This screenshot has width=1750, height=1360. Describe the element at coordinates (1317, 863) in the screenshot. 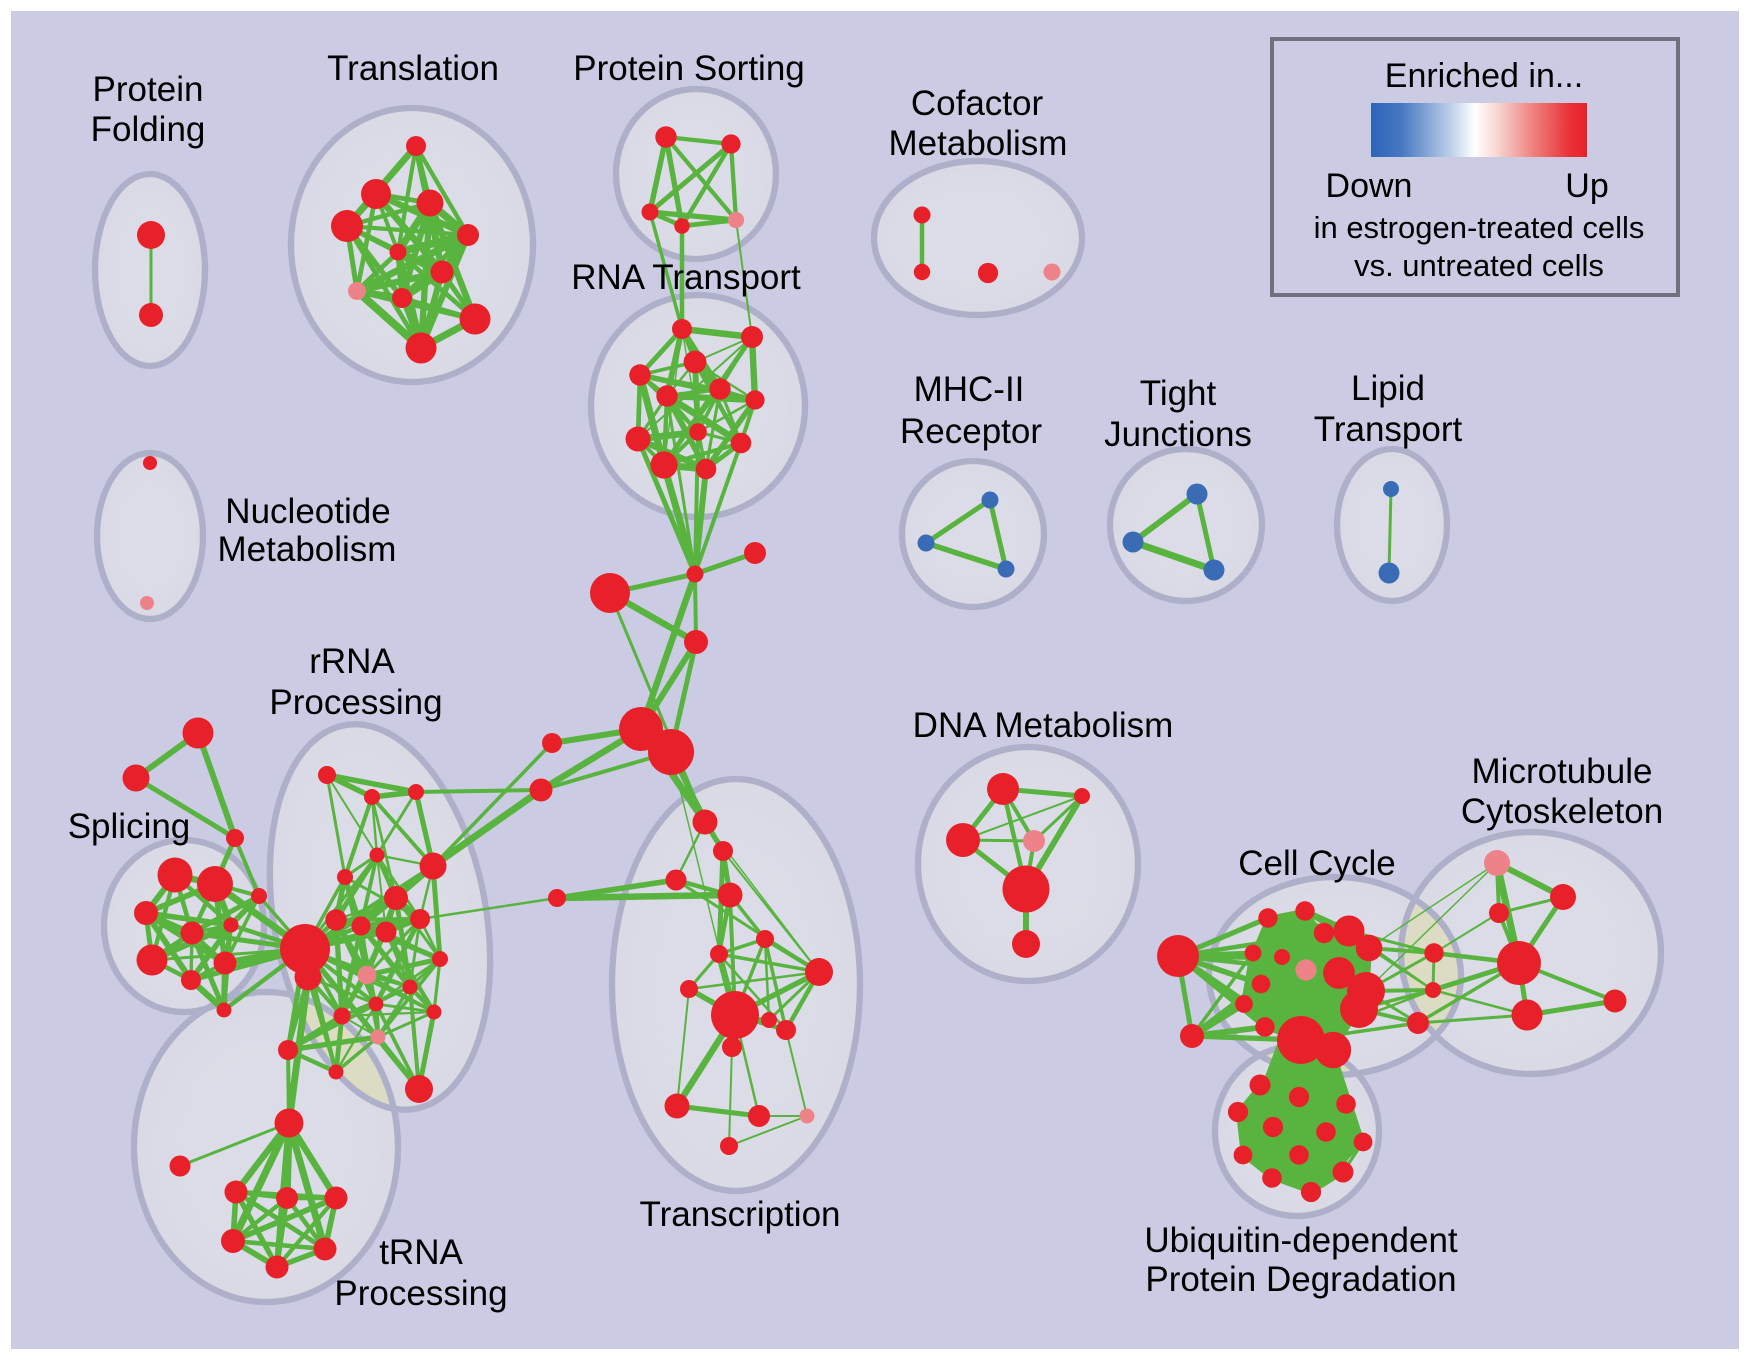

I see `svg-text: Cell Cycle` at that location.